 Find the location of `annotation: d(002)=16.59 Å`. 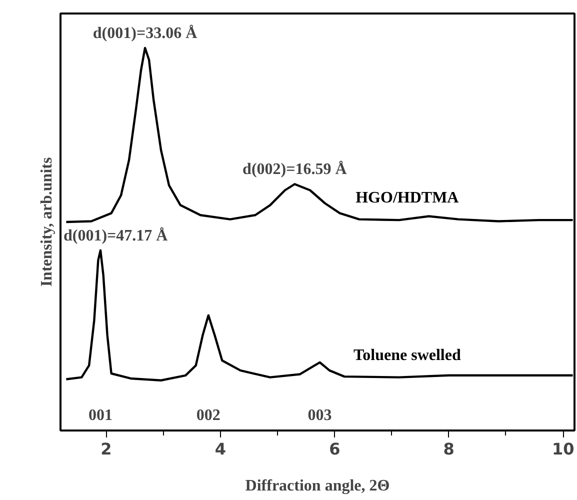

annotation: d(002)=16.59 Å is located at coordinates (295, 169).